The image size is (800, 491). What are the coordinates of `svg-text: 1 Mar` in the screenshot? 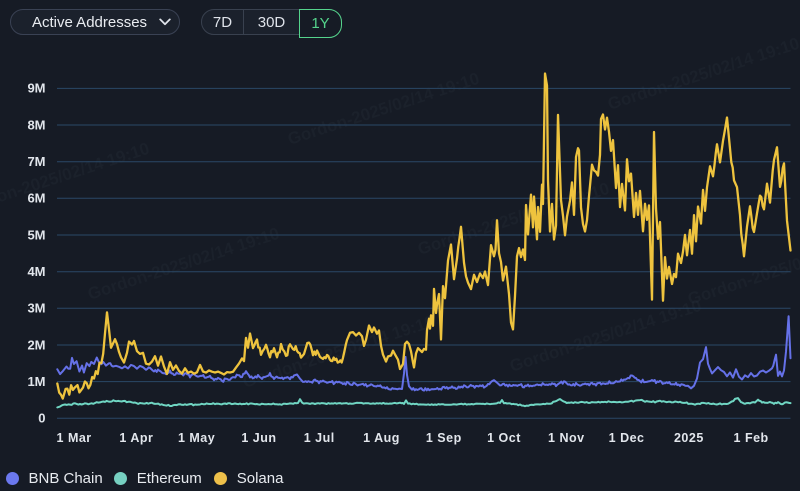 It's located at (74, 438).